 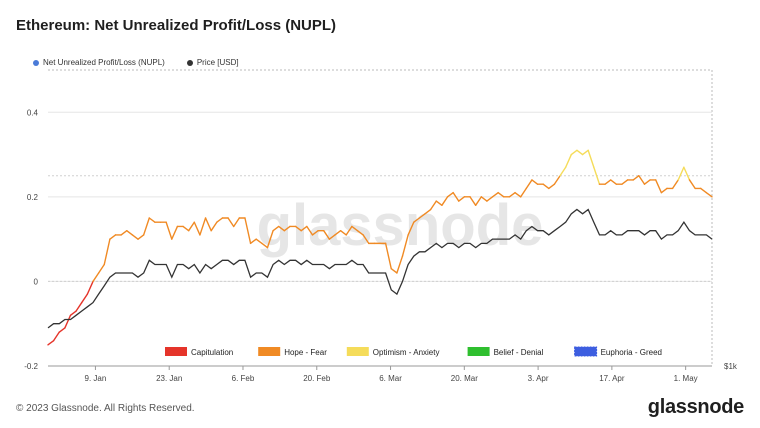 I want to click on x-tick-label: 6. Mar, so click(x=390, y=378).